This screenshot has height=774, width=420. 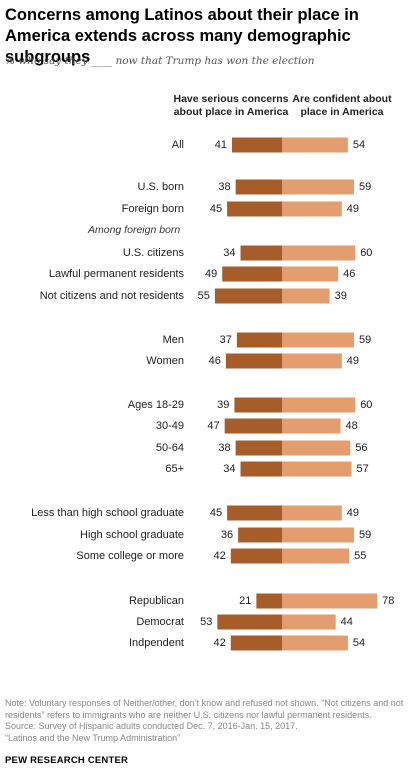 What do you see at coordinates (221, 145) in the screenshot?
I see `value-label-concerns: 41` at bounding box center [221, 145].